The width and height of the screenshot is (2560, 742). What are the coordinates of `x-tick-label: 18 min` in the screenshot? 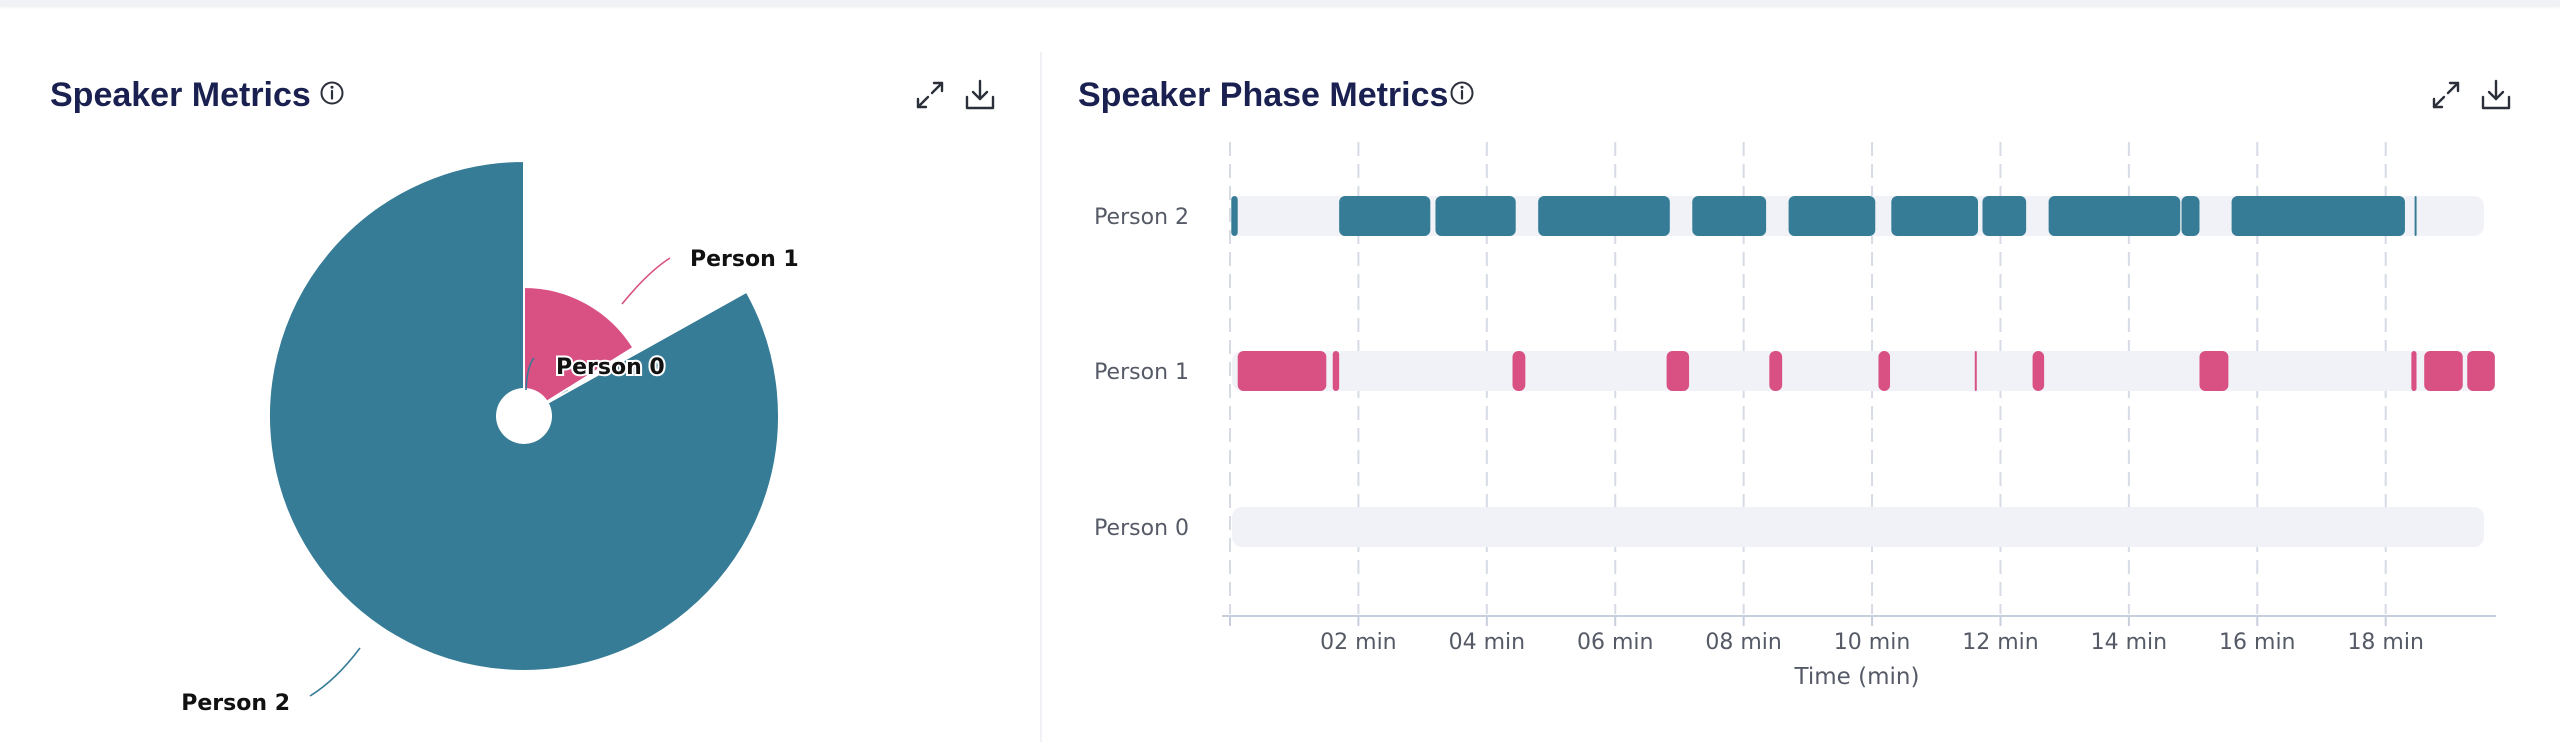 It's located at (2385, 642).